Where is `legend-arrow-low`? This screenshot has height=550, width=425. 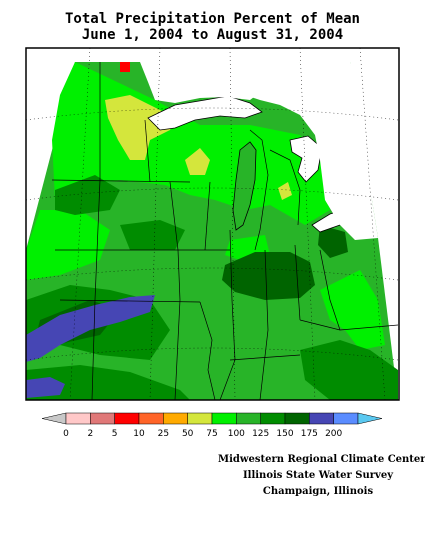 legend-arrow-low is located at coordinates (54, 418).